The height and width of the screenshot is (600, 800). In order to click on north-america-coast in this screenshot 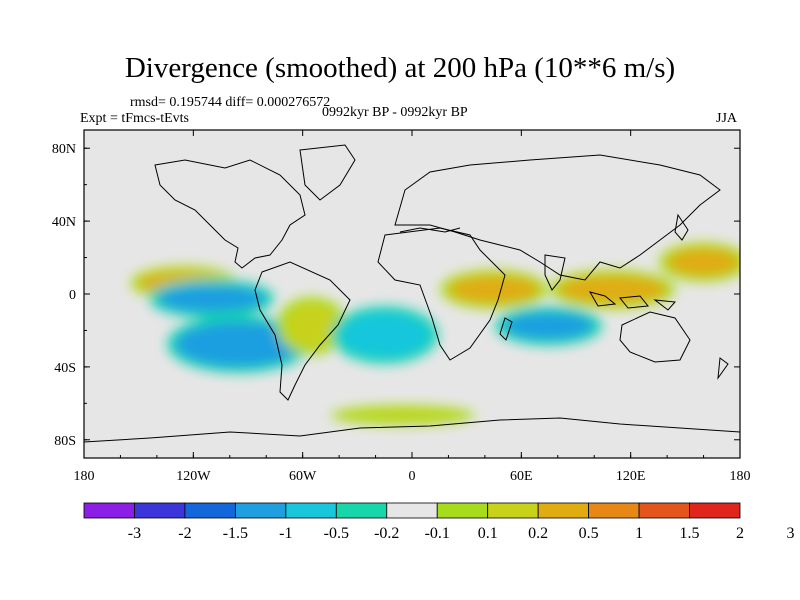, I will do `click(230, 214)`.